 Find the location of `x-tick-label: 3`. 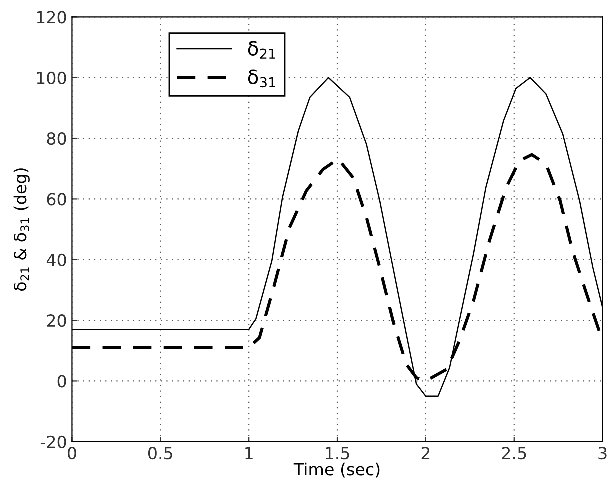

x-tick-label: 3 is located at coordinates (602, 453).